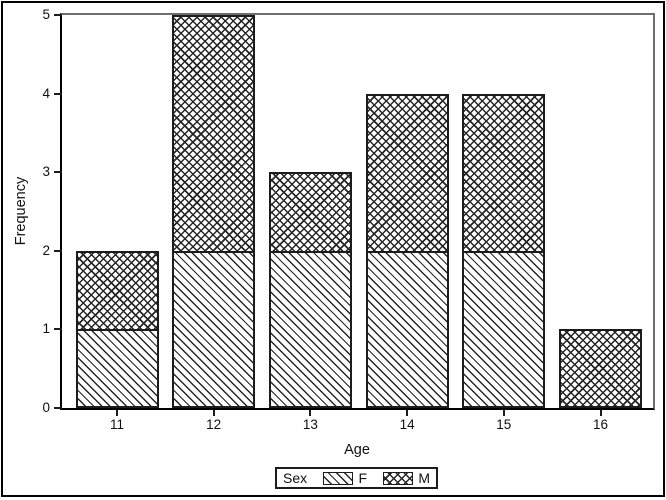 This screenshot has height=500, width=666. I want to click on diagonal-hatch-swatch-icon, so click(338, 478).